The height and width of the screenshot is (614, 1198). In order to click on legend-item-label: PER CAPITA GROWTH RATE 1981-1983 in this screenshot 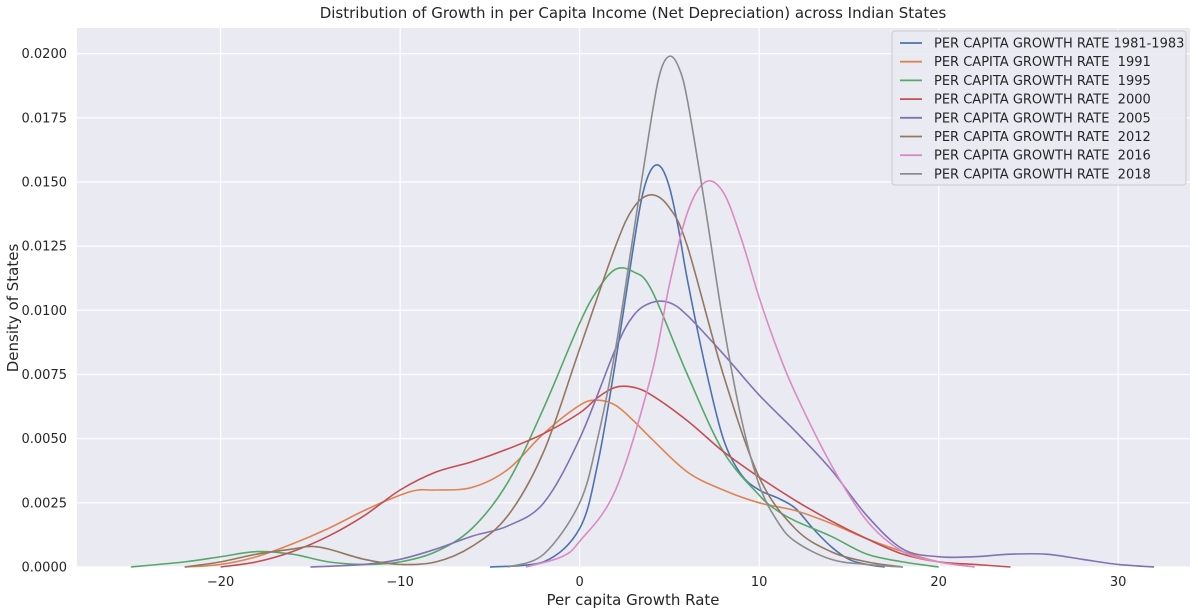, I will do `click(1059, 44)`.